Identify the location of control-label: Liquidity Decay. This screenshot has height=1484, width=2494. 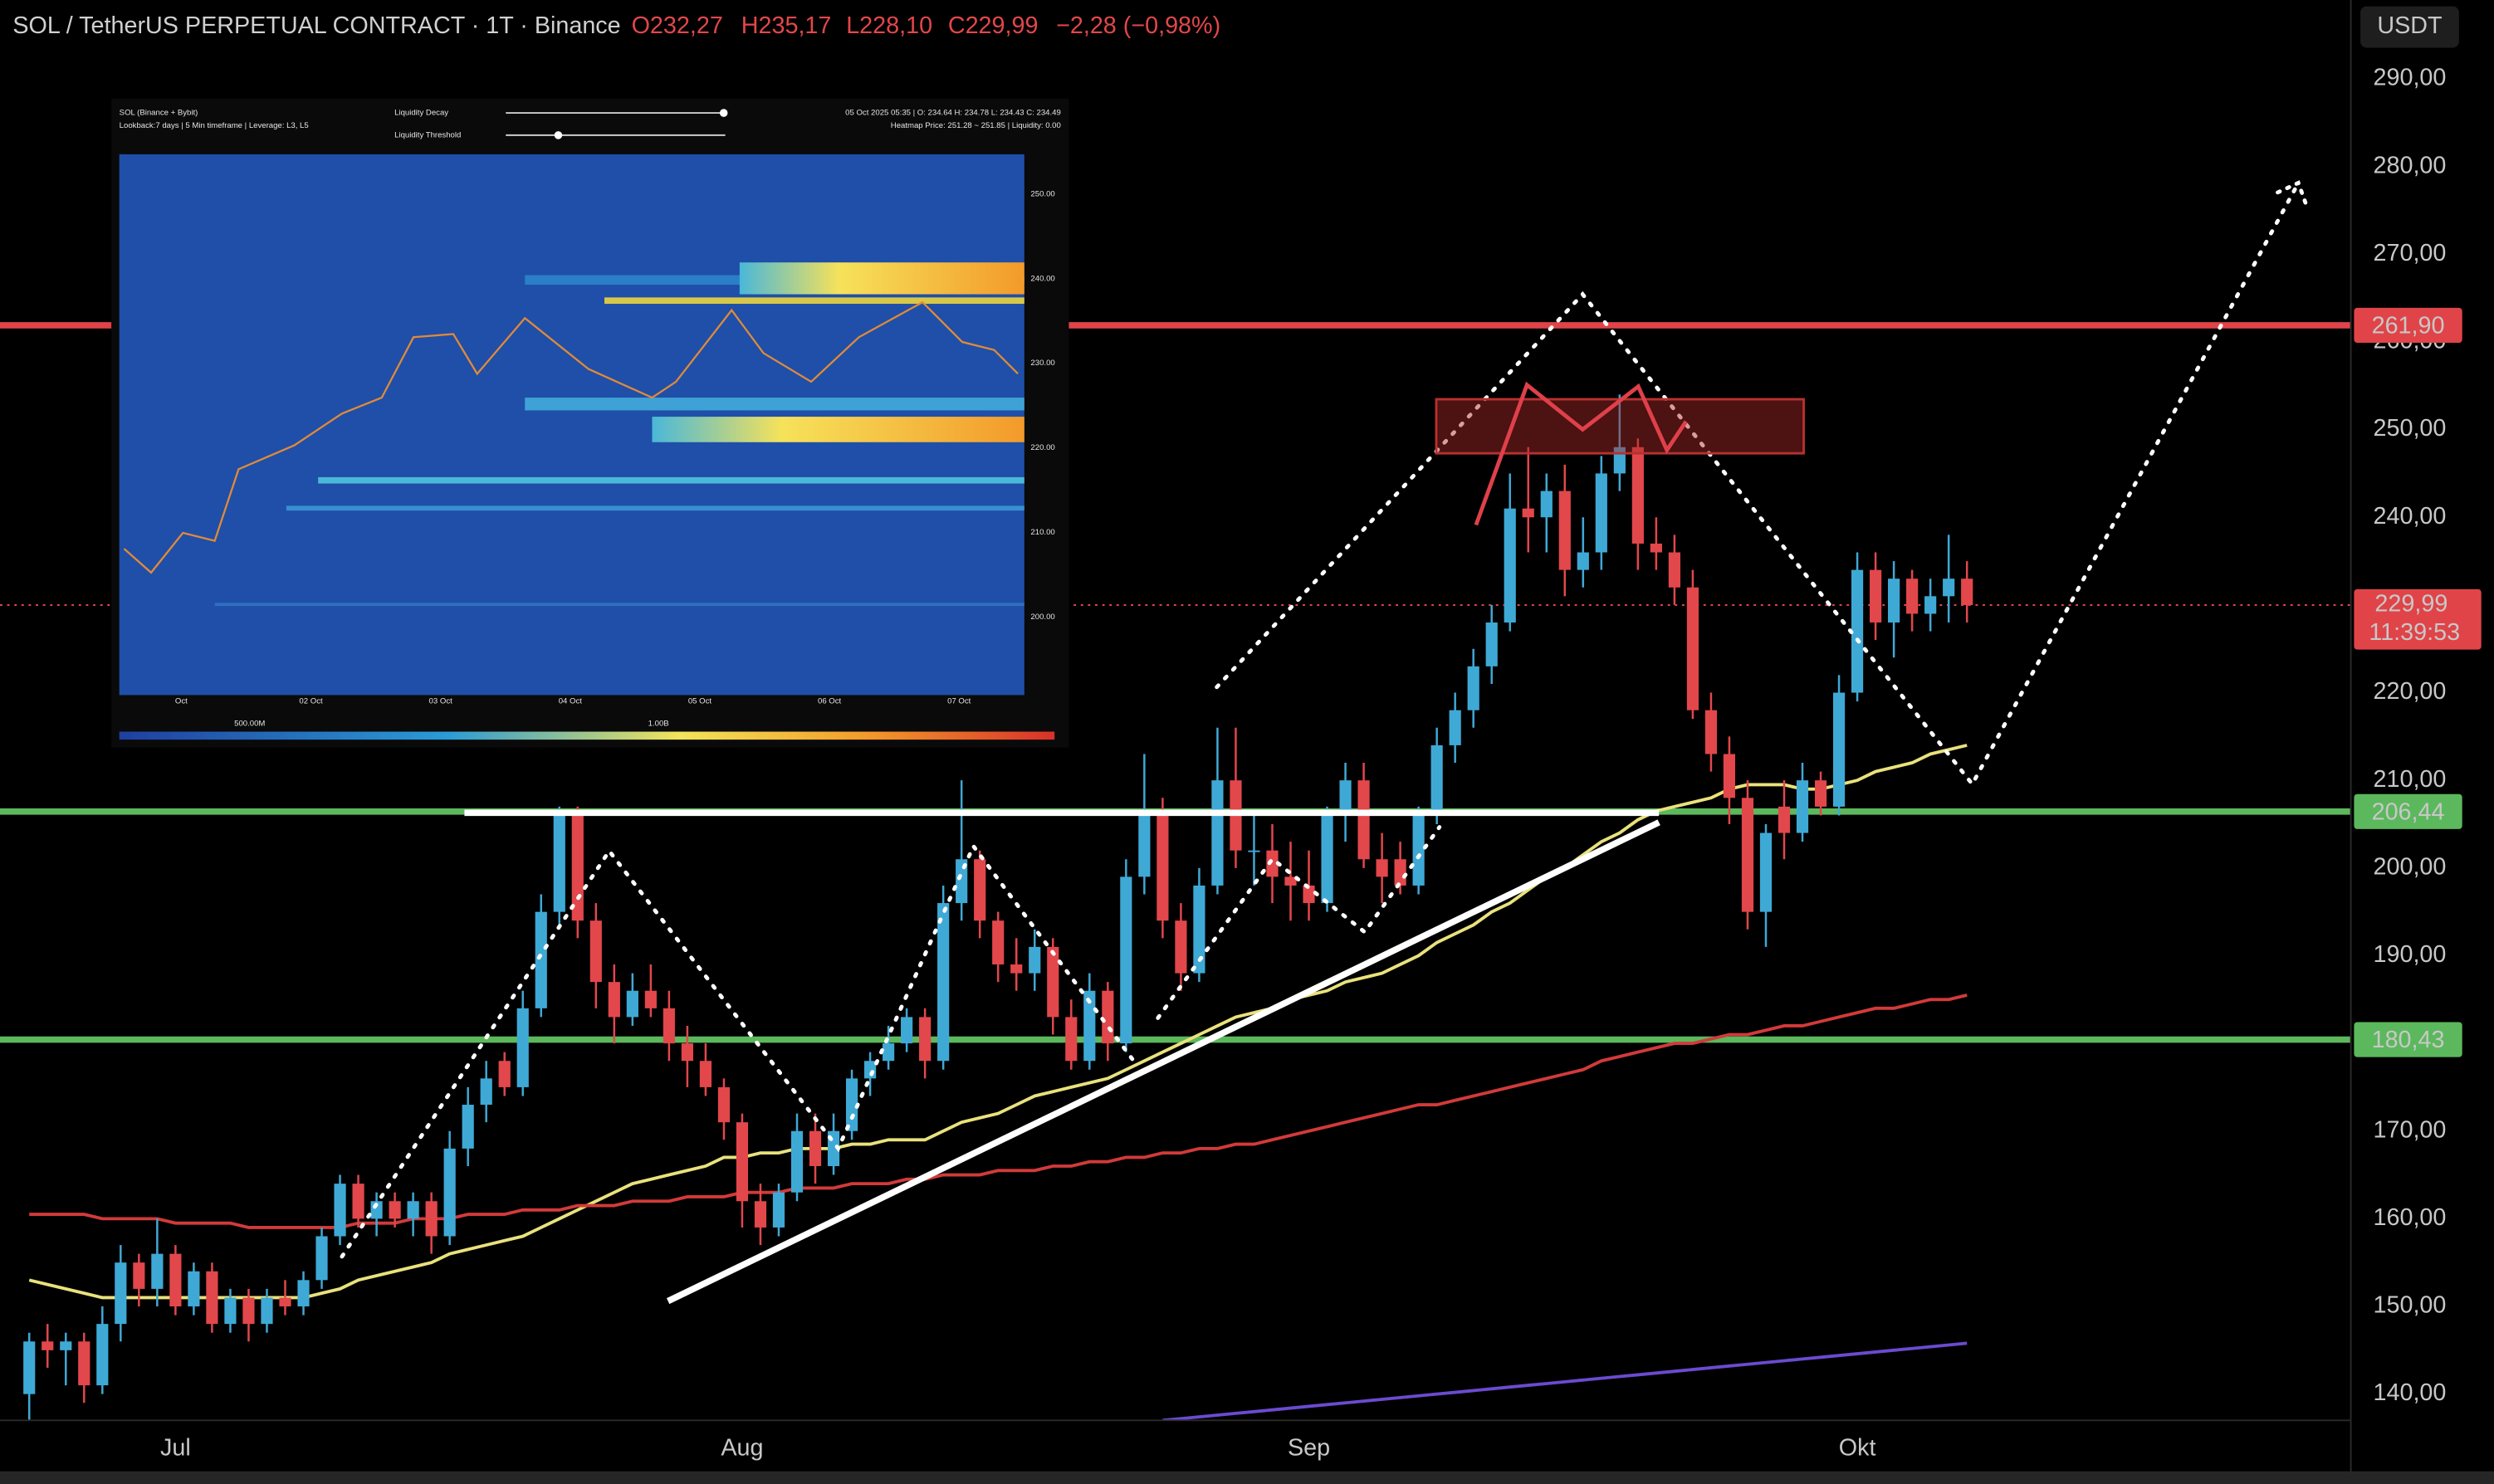
(421, 113).